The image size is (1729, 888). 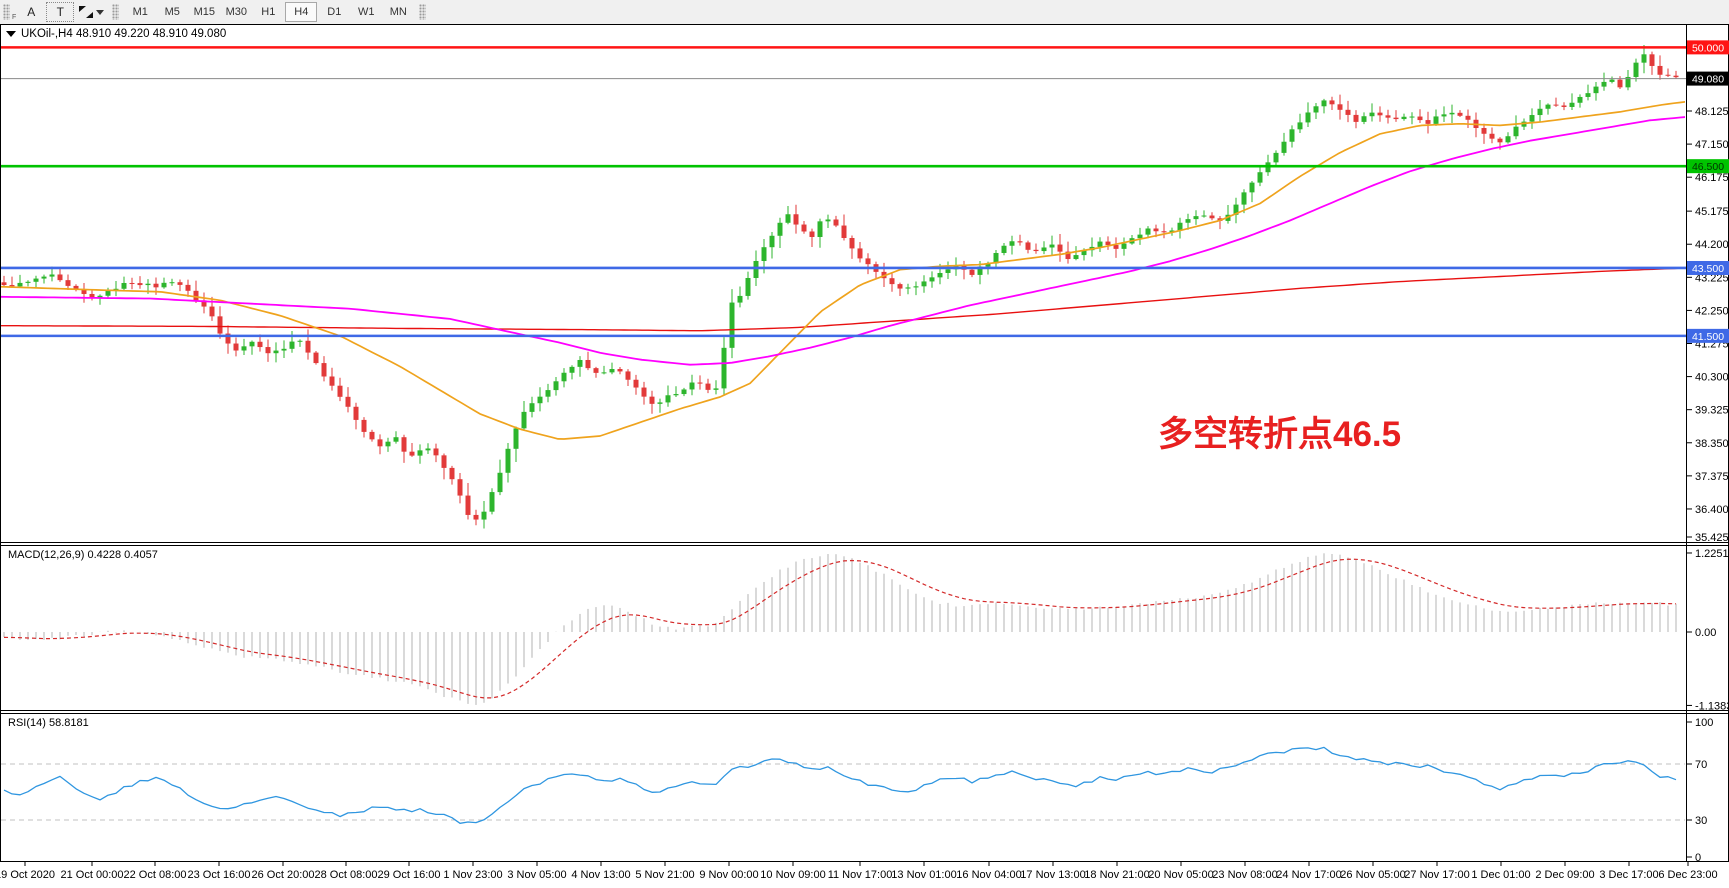 What do you see at coordinates (398, 12) in the screenshot?
I see `timeframe-button-mn: MN` at bounding box center [398, 12].